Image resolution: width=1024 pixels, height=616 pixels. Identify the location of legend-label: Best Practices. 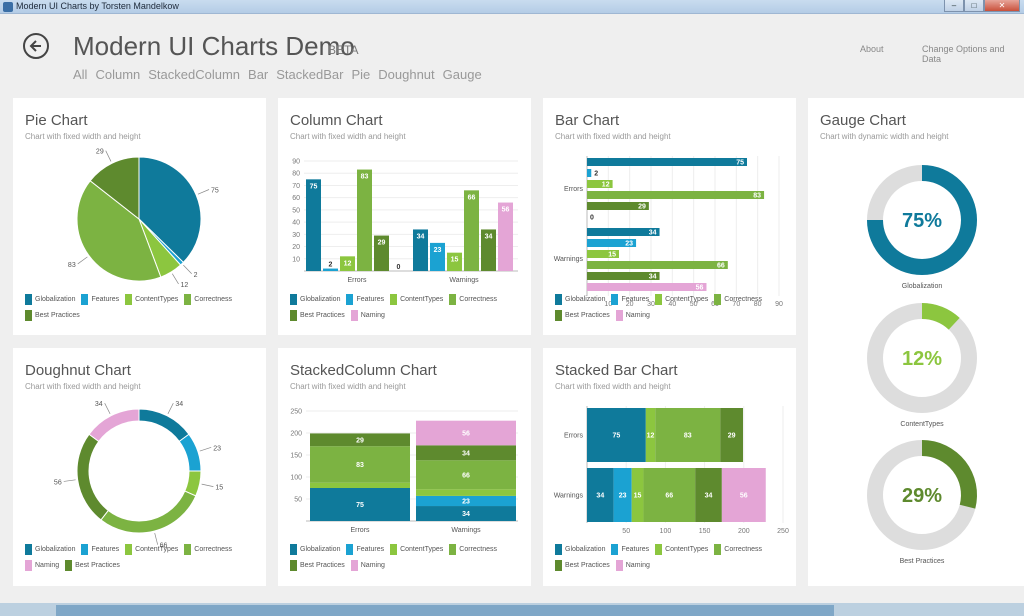
(587, 565).